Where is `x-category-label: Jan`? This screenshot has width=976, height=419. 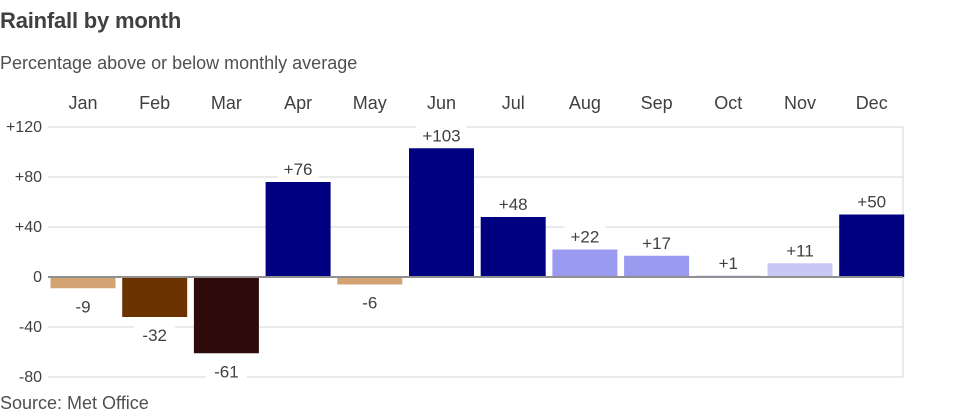
x-category-label: Jan is located at coordinates (82, 103).